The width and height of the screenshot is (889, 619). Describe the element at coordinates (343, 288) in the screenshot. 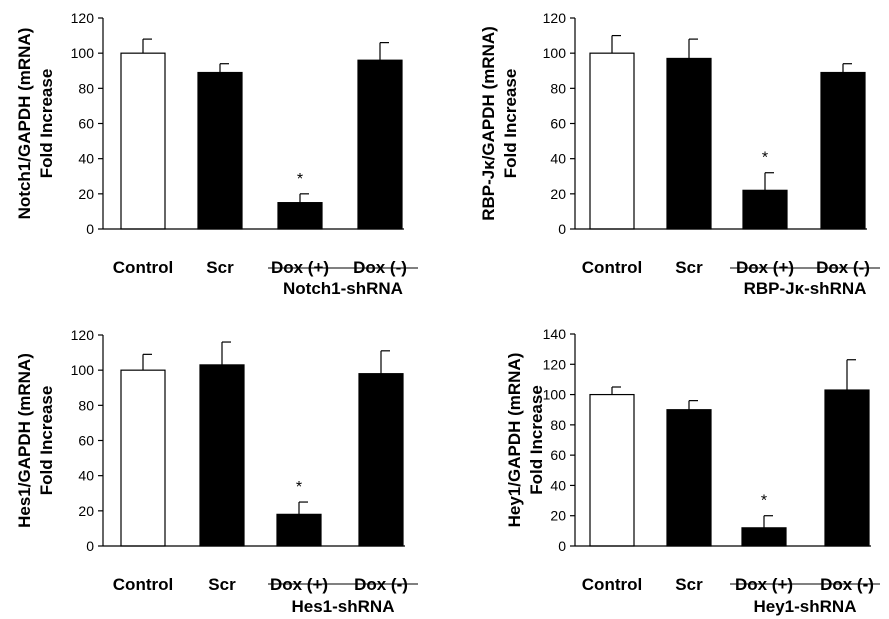

I see `group-label: Notch1-shRNA` at that location.